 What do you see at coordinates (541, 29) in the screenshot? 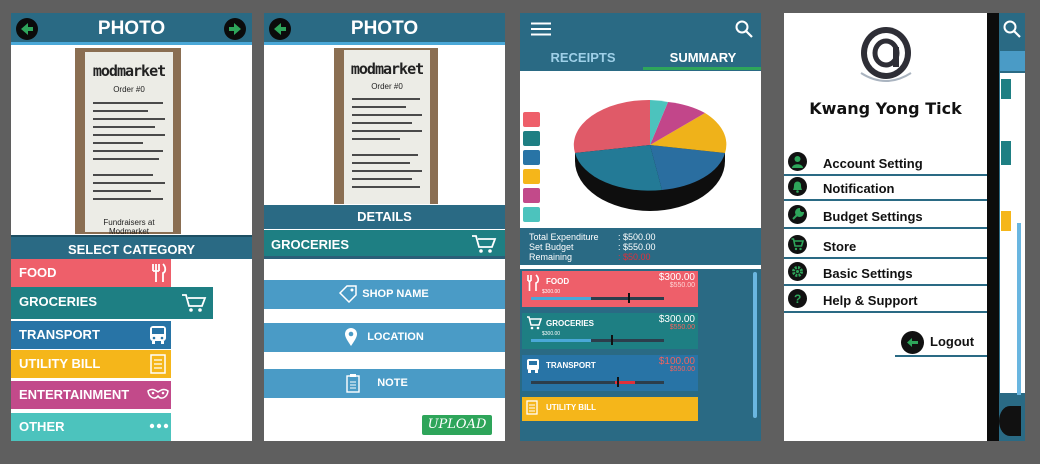
I see `hamburger-menu-icon` at bounding box center [541, 29].